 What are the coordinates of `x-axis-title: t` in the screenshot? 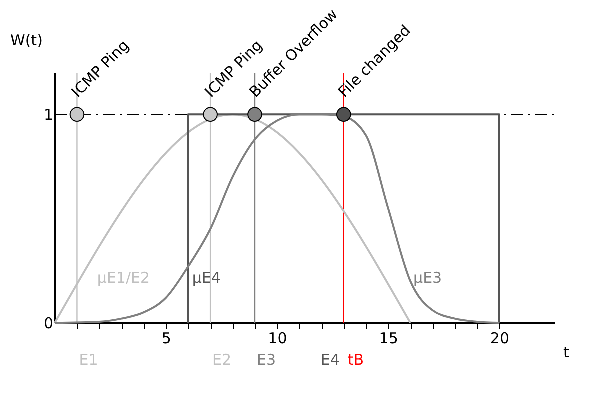 It's located at (567, 353).